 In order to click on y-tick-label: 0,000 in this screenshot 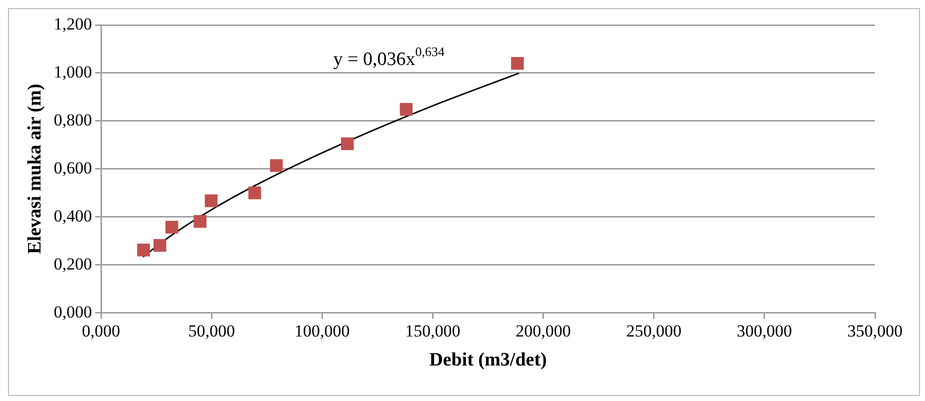, I will do `click(73, 312)`.